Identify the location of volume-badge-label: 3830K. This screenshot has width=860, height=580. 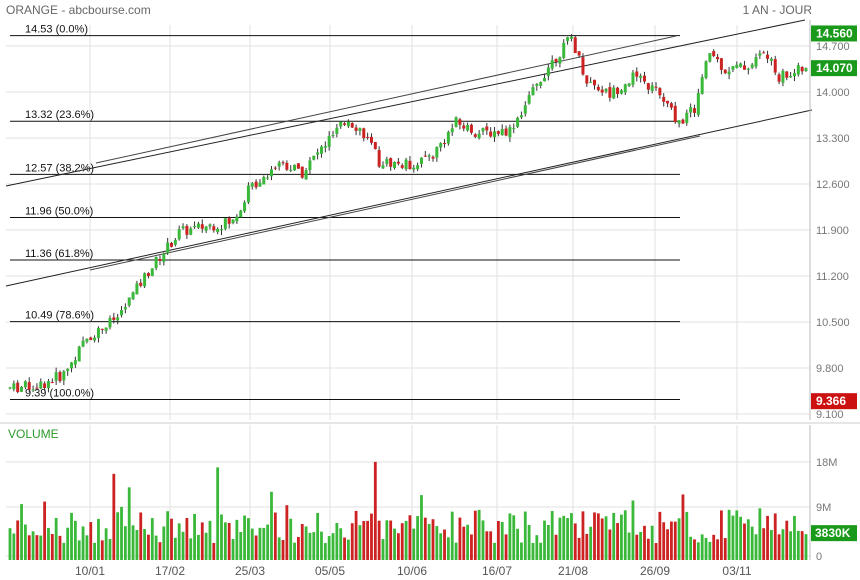
(833, 533).